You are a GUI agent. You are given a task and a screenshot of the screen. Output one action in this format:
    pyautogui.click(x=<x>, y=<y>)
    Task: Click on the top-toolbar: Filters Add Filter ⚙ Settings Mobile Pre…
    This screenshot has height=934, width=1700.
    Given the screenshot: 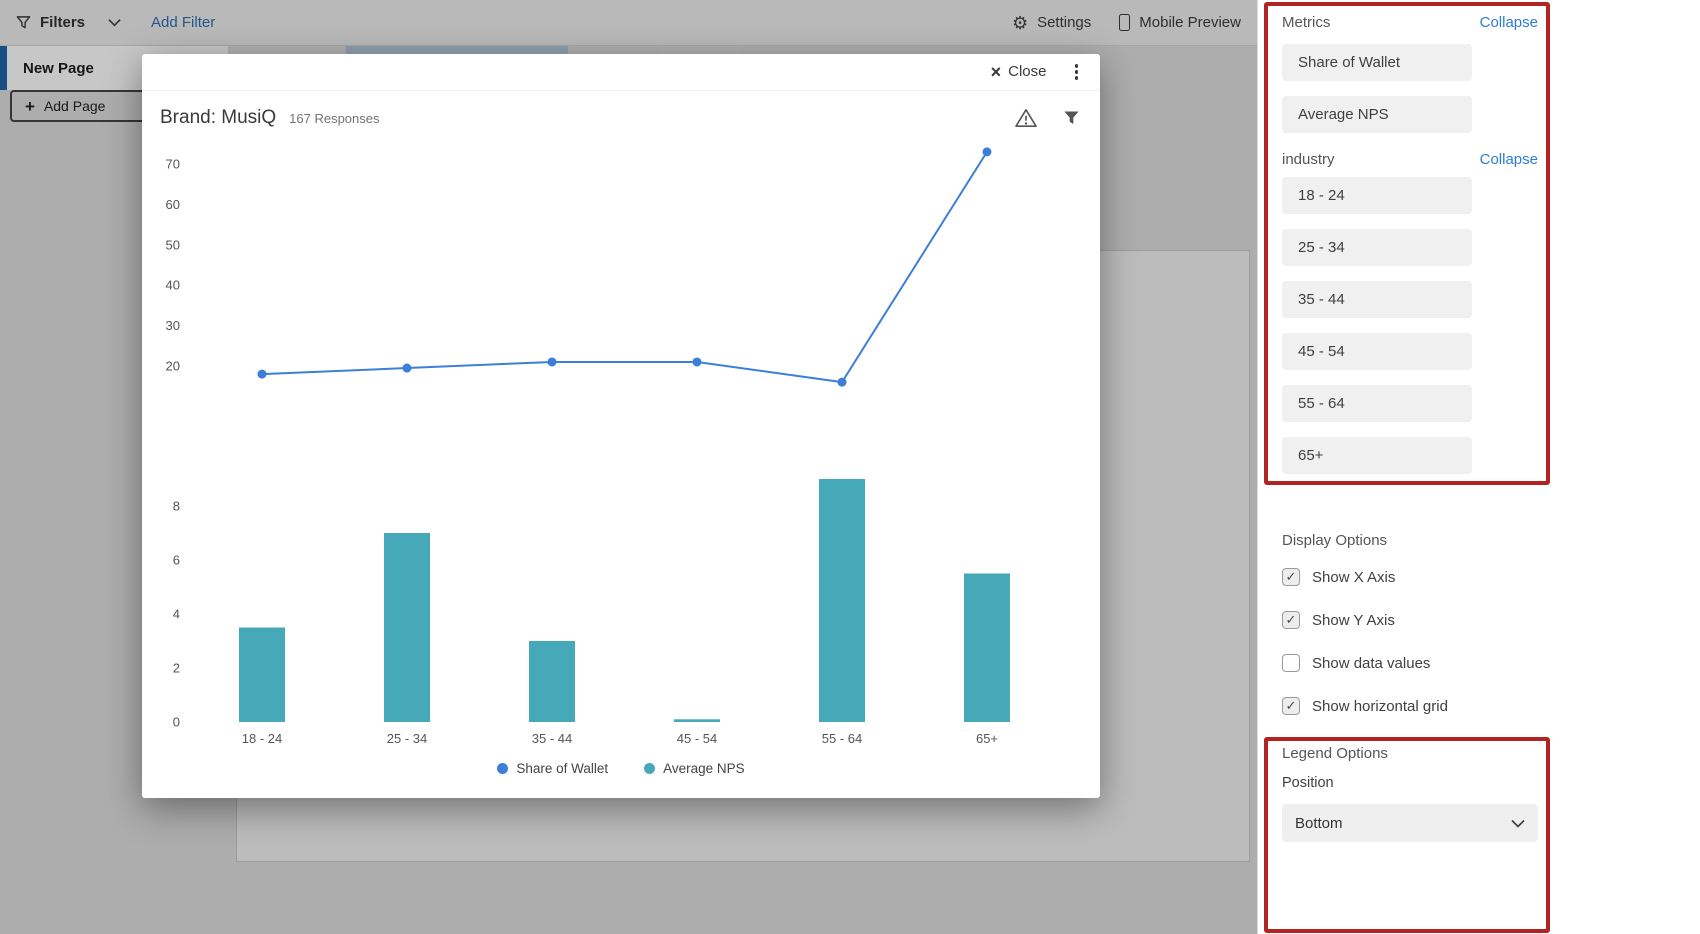 What is the action you would take?
    pyautogui.click(x=628, y=23)
    